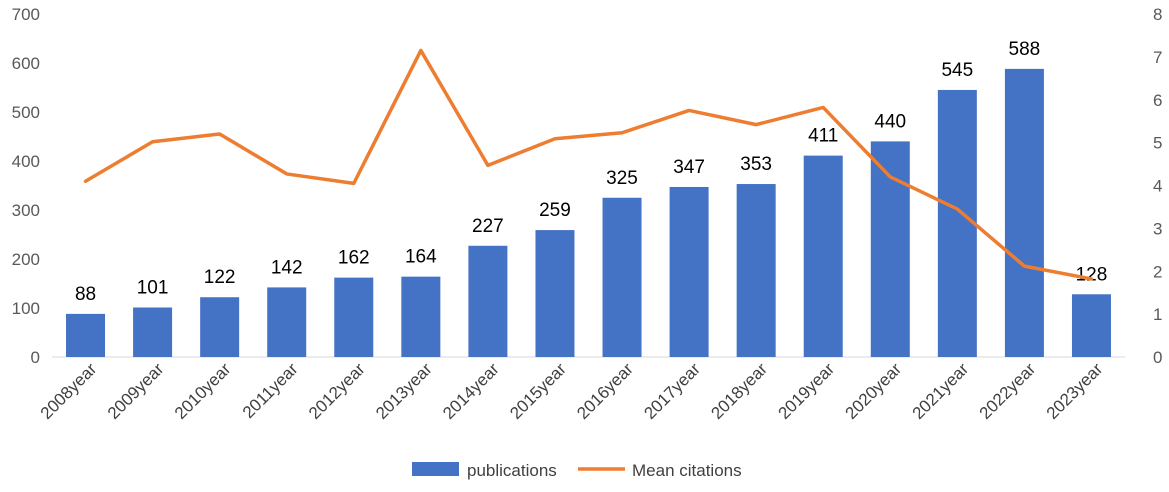  I want to click on x-tick-label: 2010year, so click(203, 391).